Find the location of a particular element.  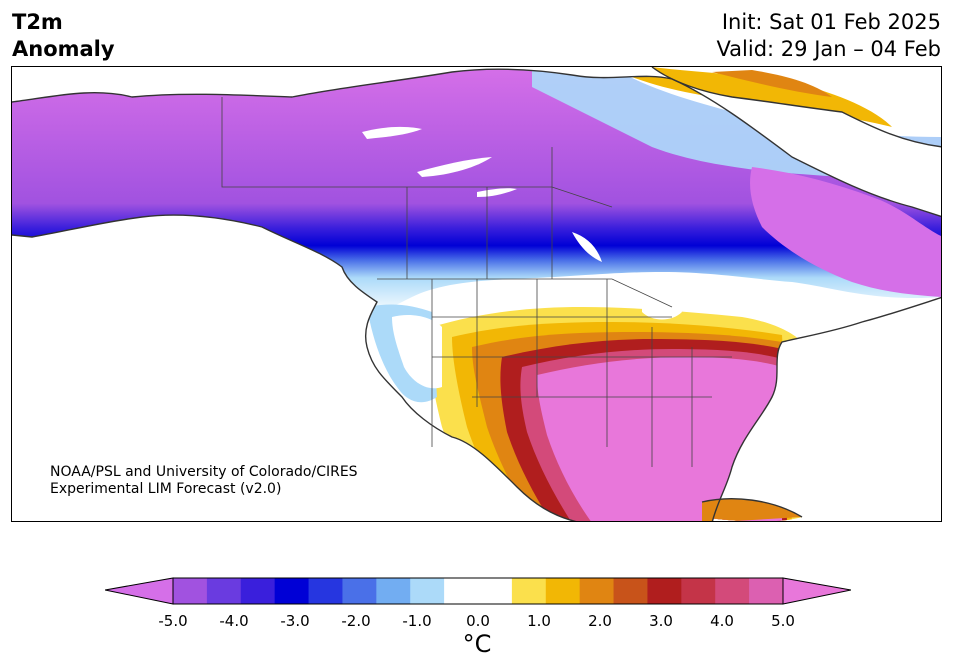

map-title: T2m Anomaly is located at coordinates (63, 36).